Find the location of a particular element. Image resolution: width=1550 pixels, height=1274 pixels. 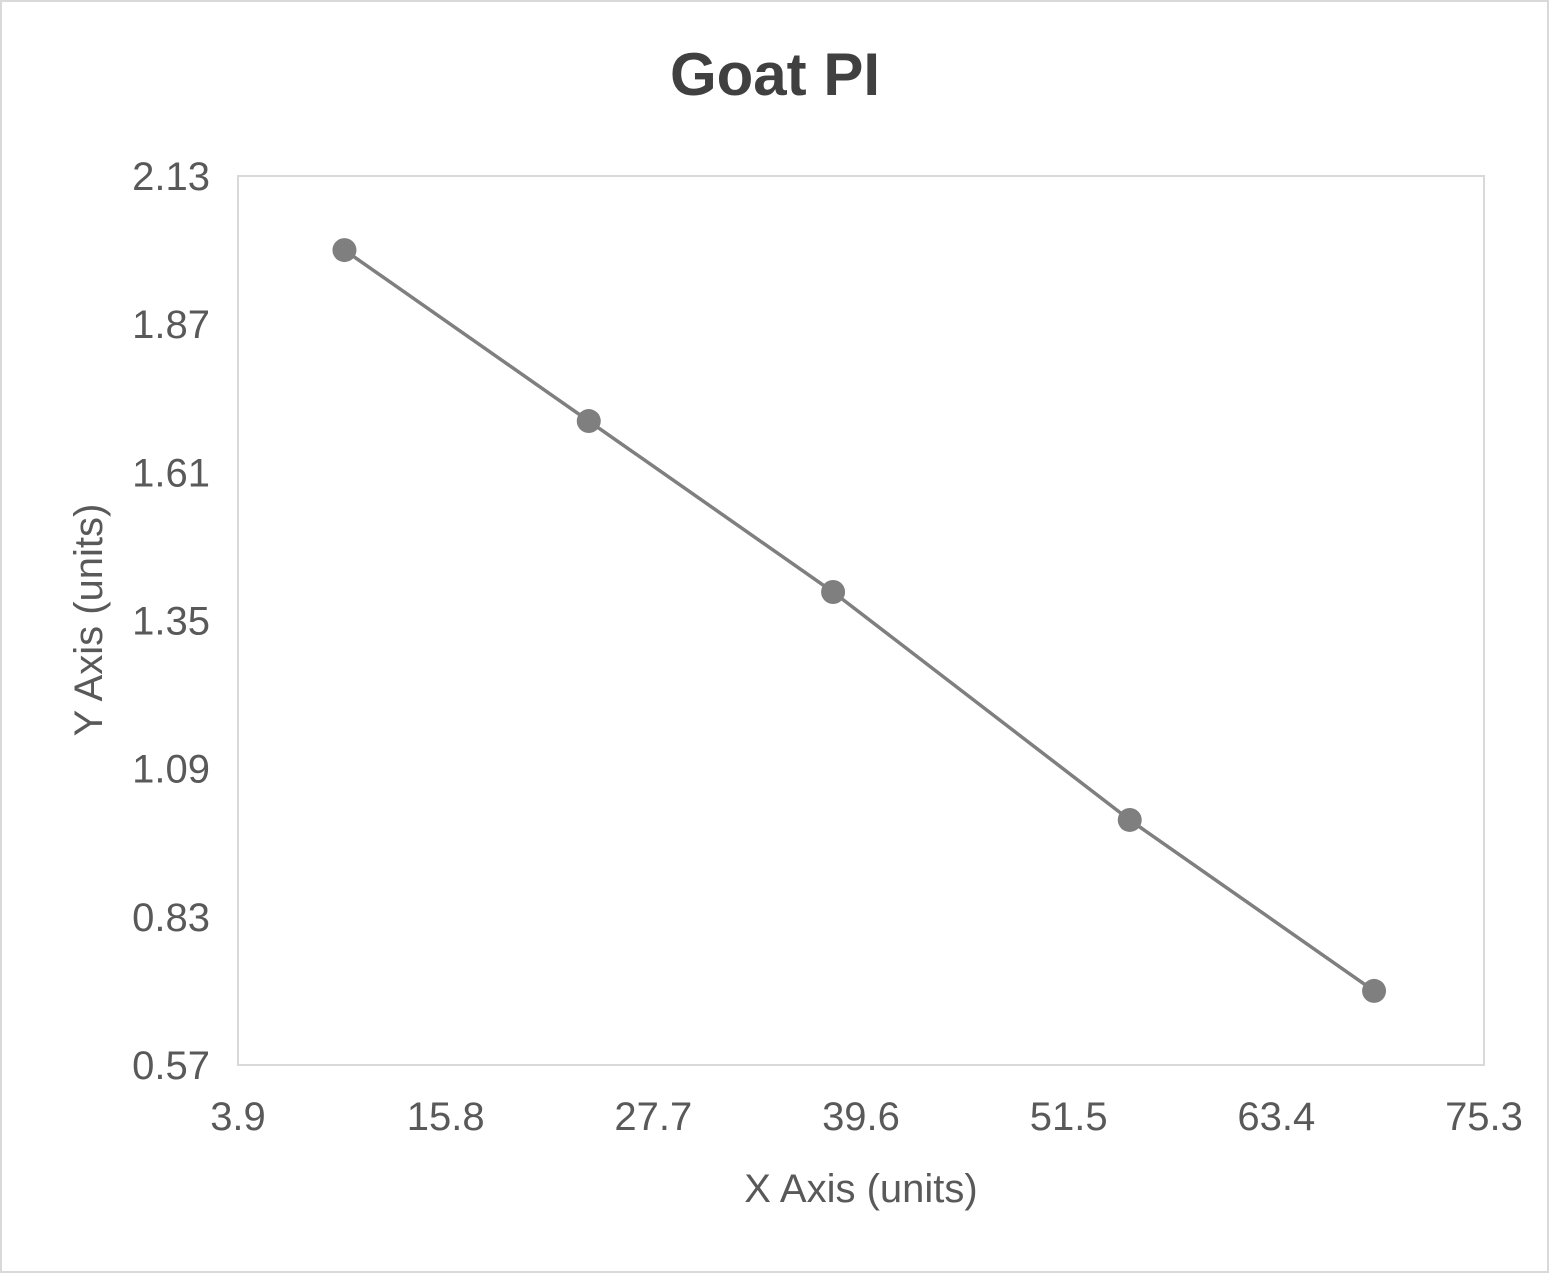

x-tick-label: 51.5 is located at coordinates (1069, 1117).